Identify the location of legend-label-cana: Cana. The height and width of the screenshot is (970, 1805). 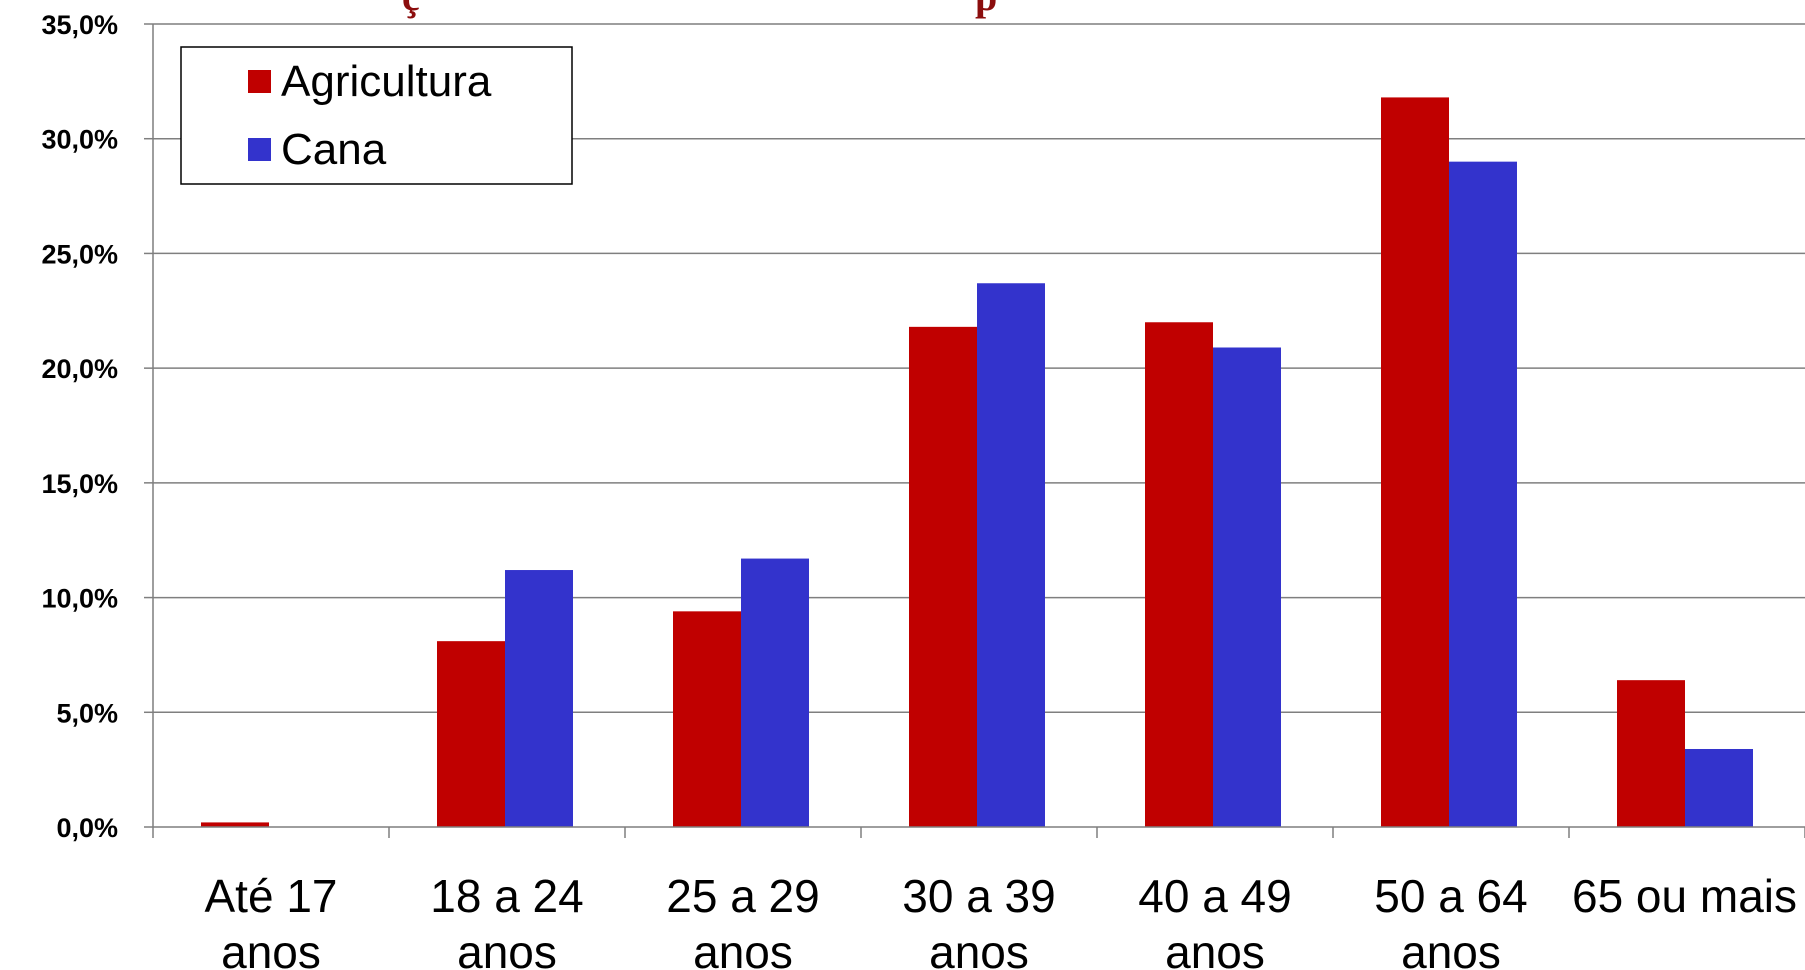
(334, 149).